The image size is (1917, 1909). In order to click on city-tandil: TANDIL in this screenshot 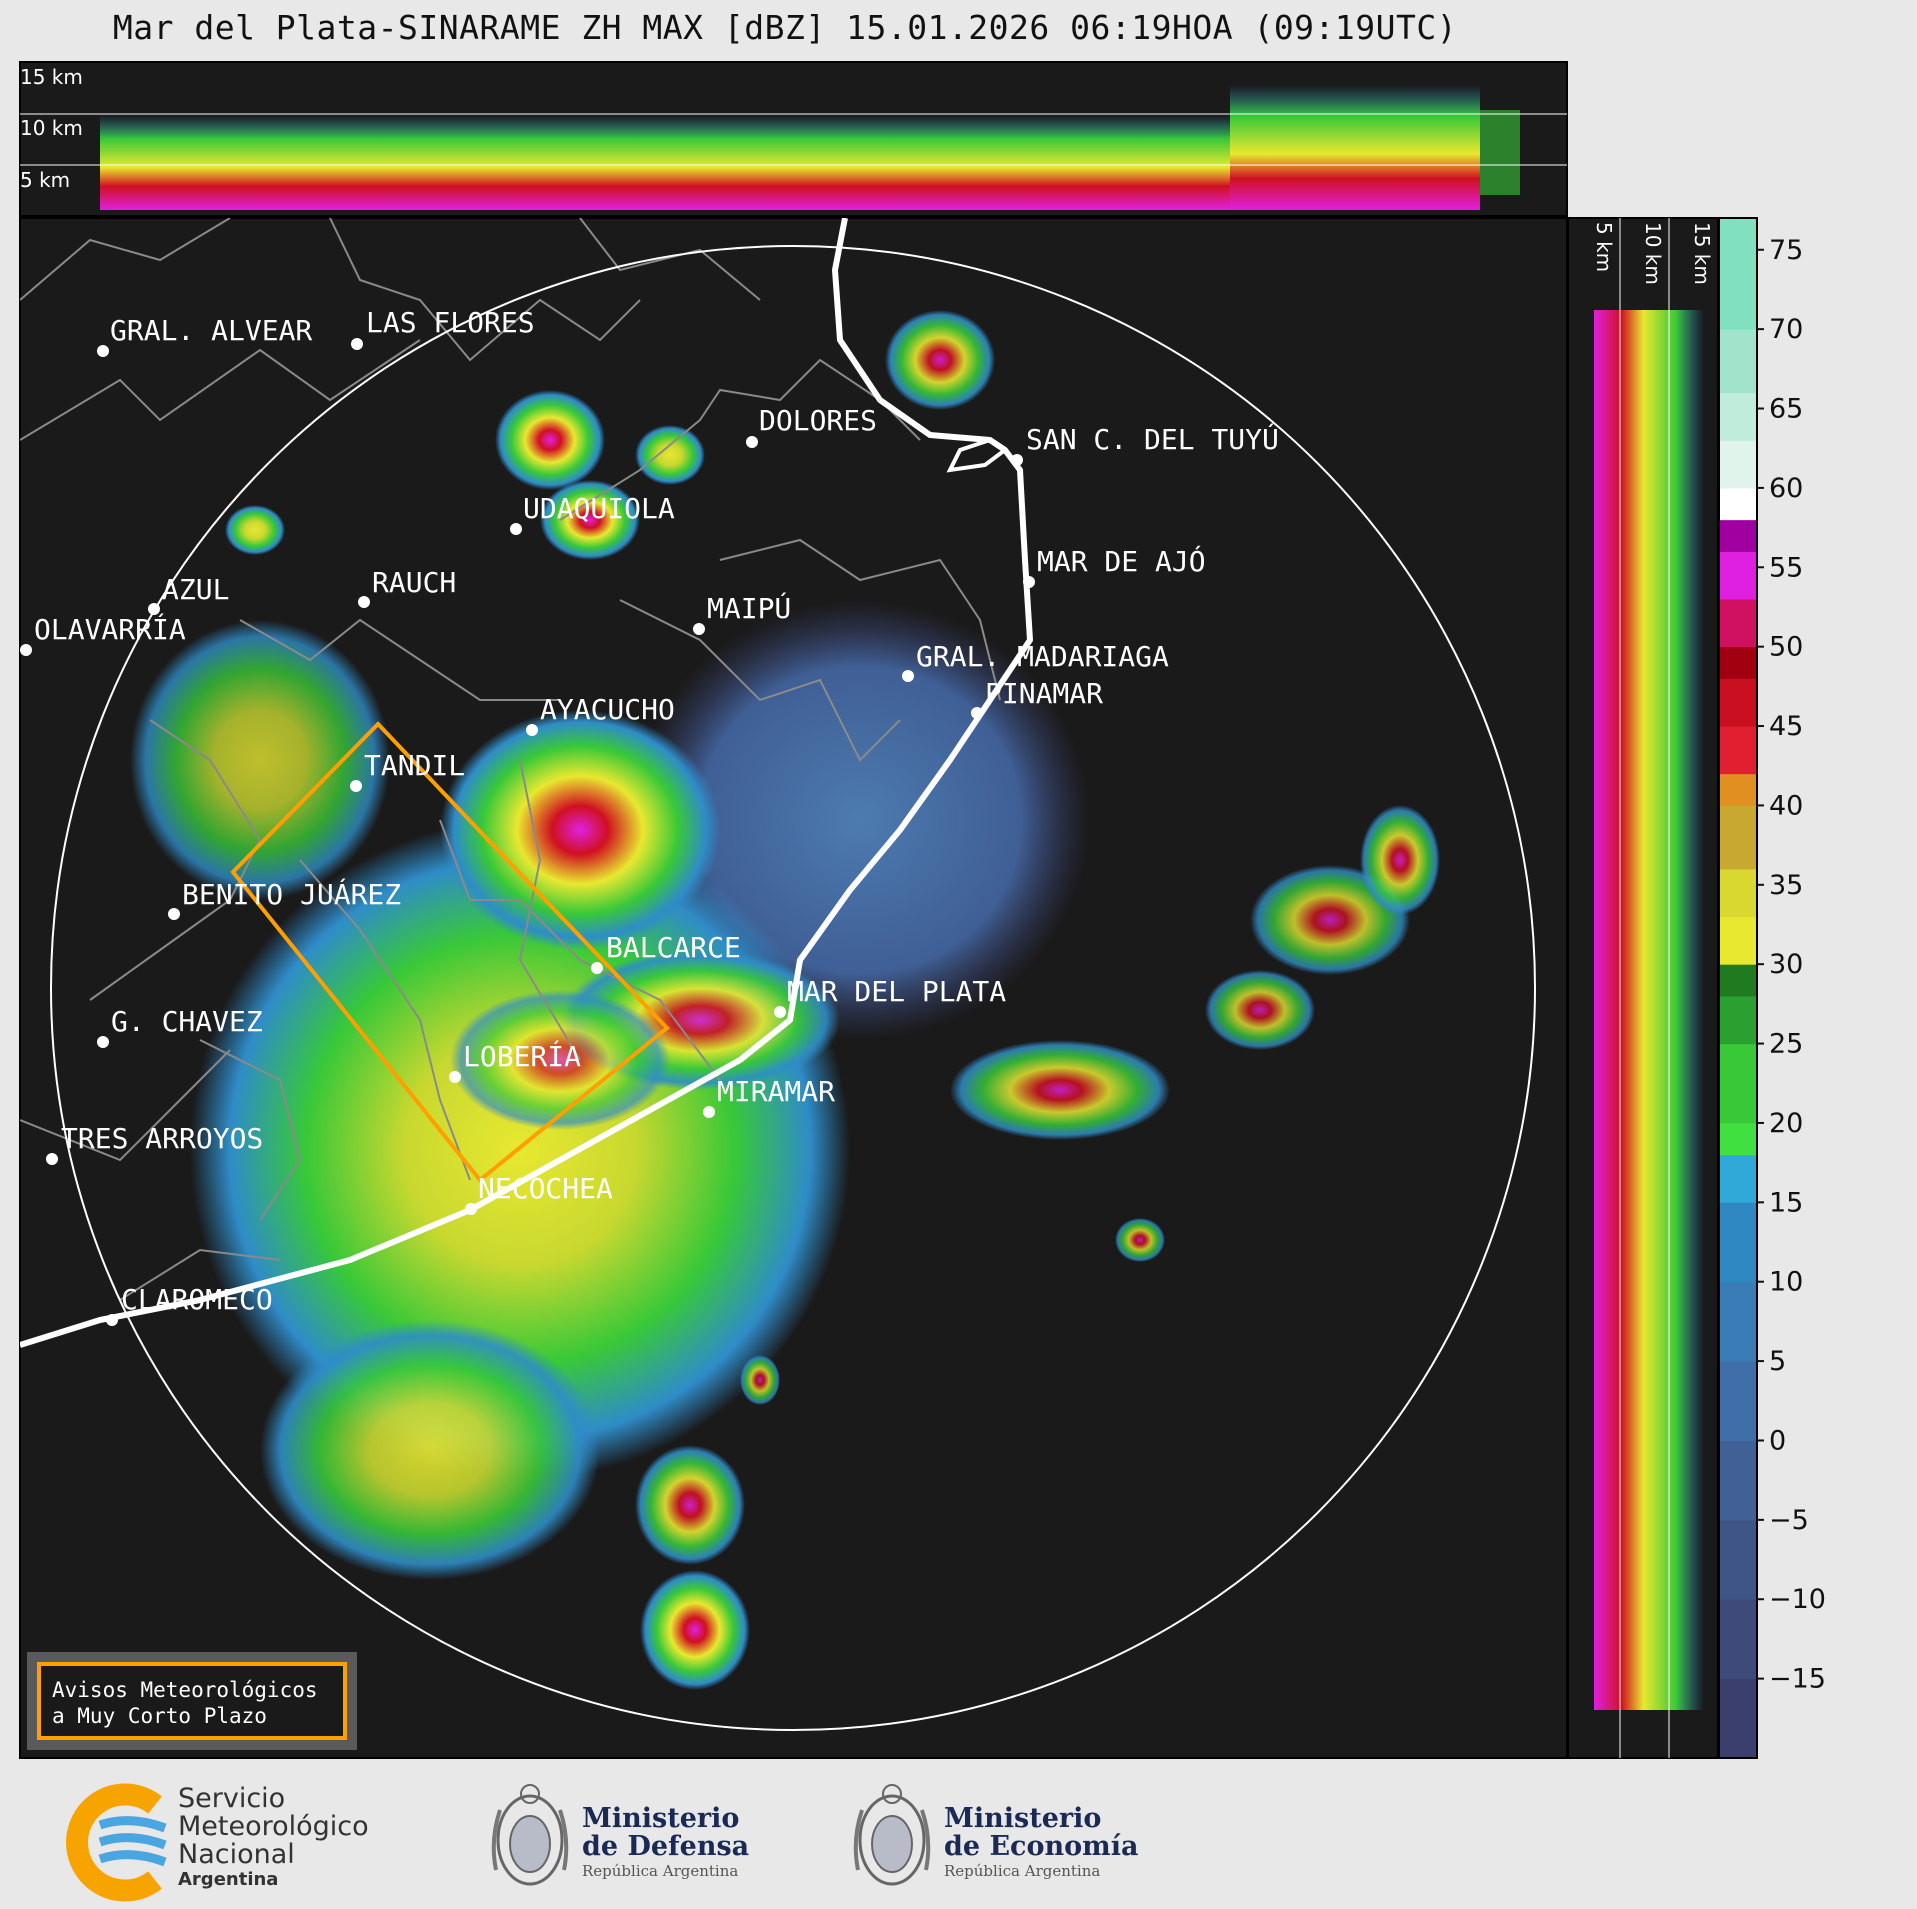, I will do `click(407, 770)`.